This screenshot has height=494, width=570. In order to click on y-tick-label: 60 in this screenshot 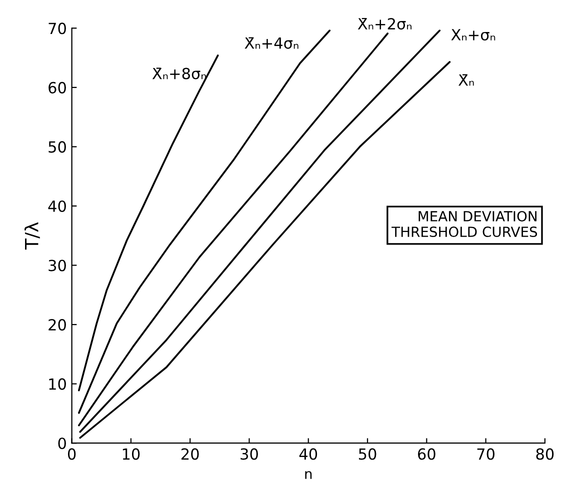, I will do `click(57, 88)`.